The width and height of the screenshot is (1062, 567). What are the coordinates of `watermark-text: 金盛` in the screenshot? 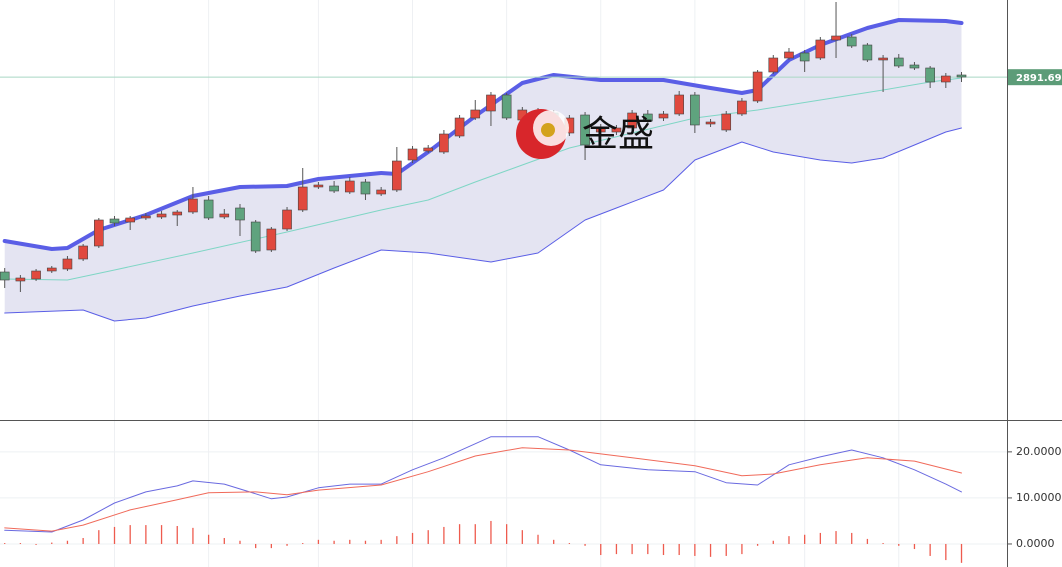 It's located at (618, 134).